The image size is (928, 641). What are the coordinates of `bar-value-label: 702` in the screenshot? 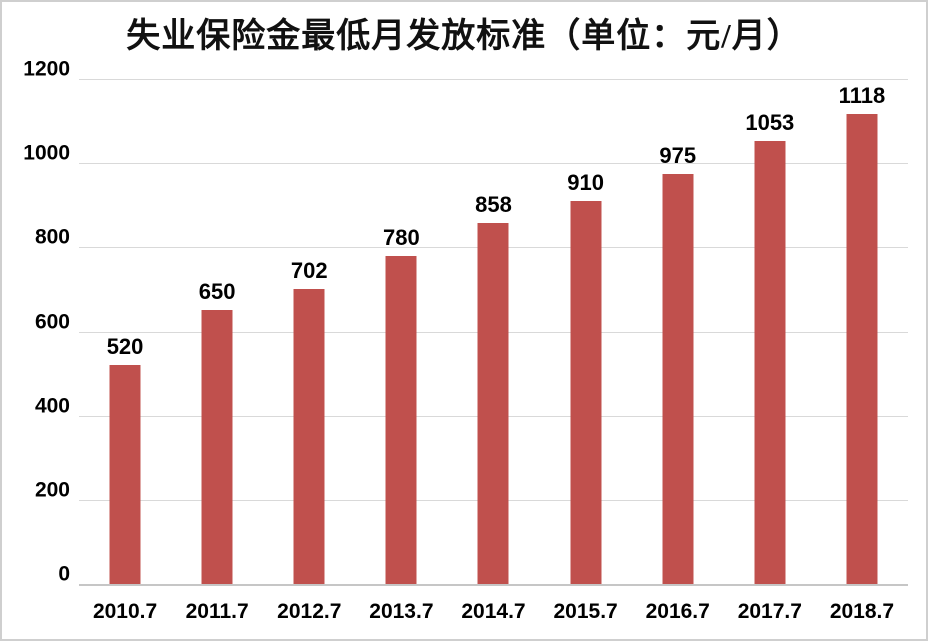 It's located at (309, 270).